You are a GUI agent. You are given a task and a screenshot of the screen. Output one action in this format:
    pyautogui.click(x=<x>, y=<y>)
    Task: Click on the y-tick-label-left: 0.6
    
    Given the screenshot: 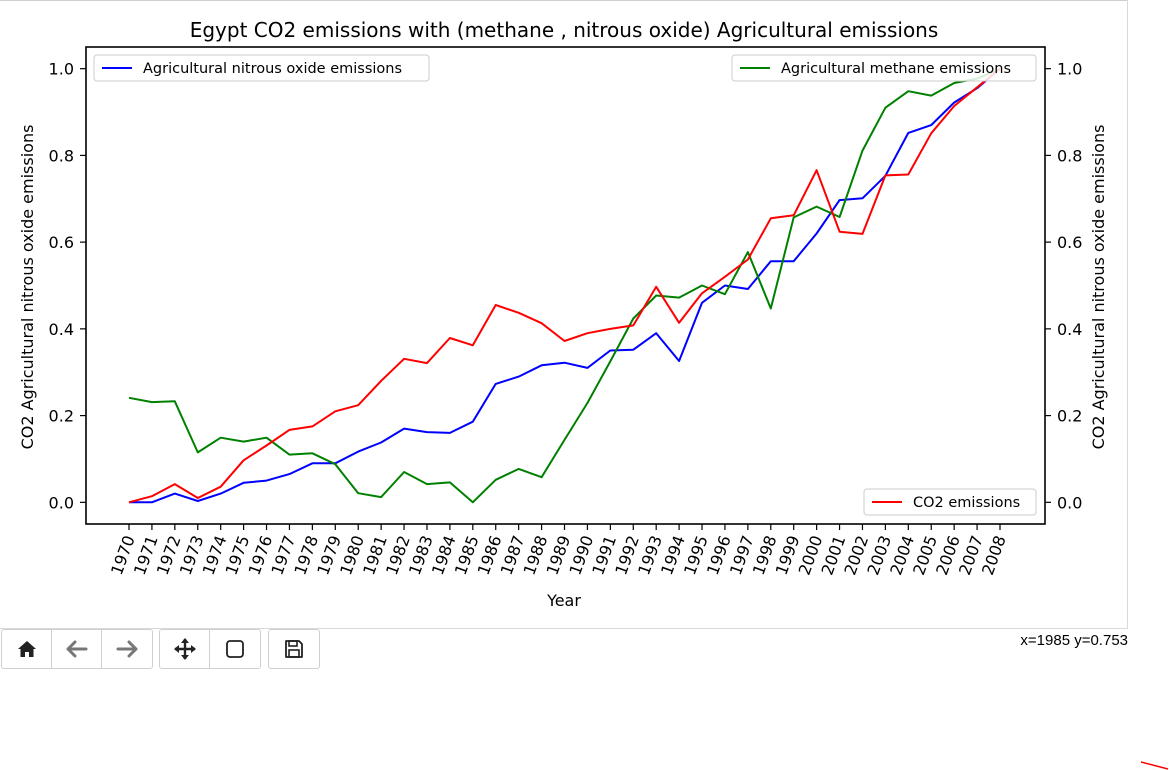 What is the action you would take?
    pyautogui.click(x=61, y=242)
    